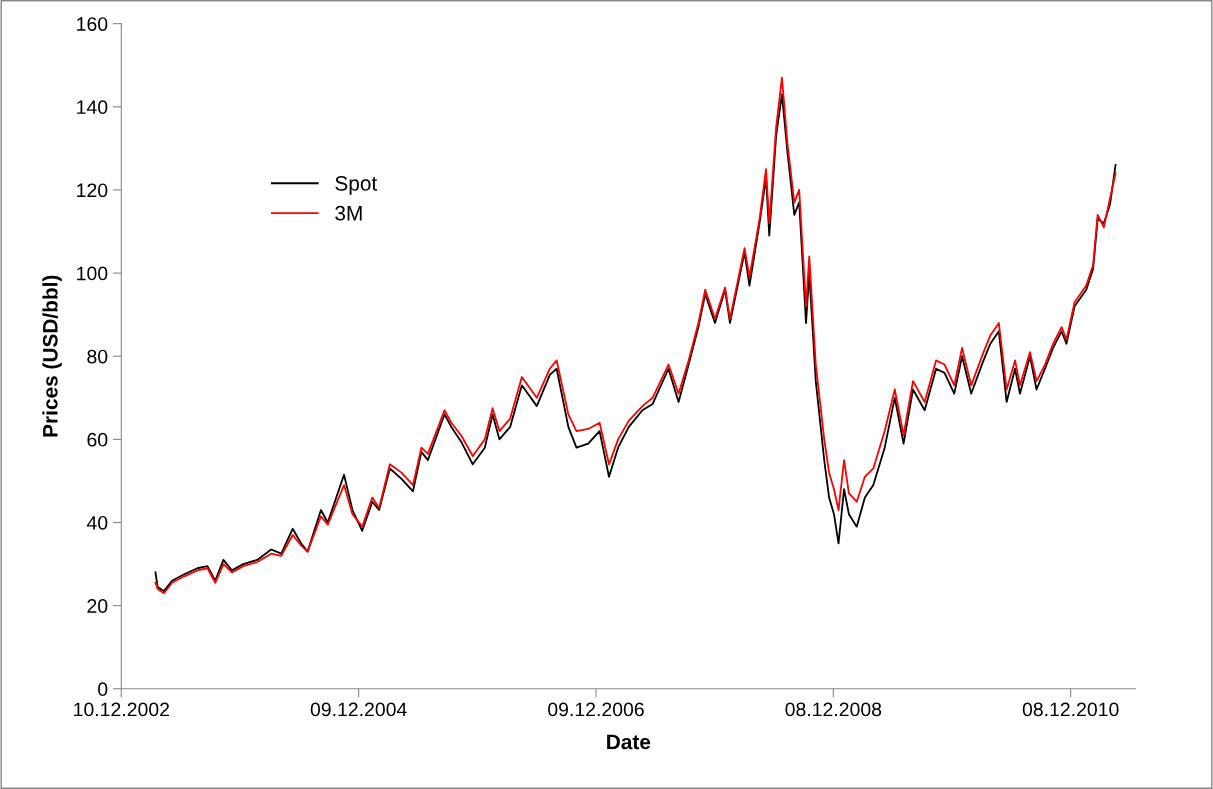 Image resolution: width=1213 pixels, height=789 pixels. I want to click on y-tick-label: 0, so click(103, 689).